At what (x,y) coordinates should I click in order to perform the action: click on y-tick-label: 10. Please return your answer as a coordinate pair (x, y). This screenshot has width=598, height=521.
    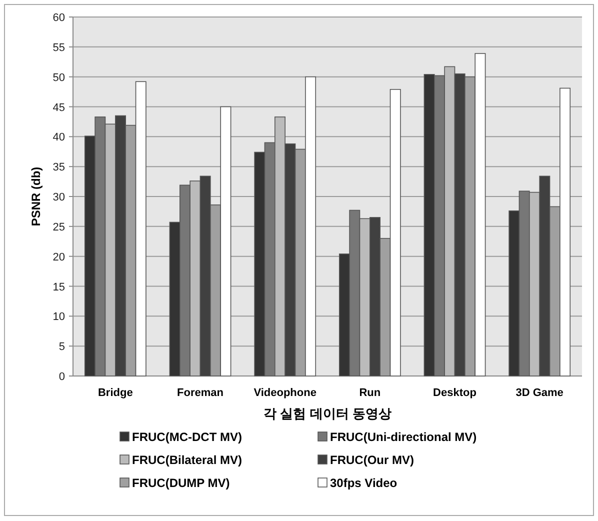
    Looking at the image, I should click on (58, 317).